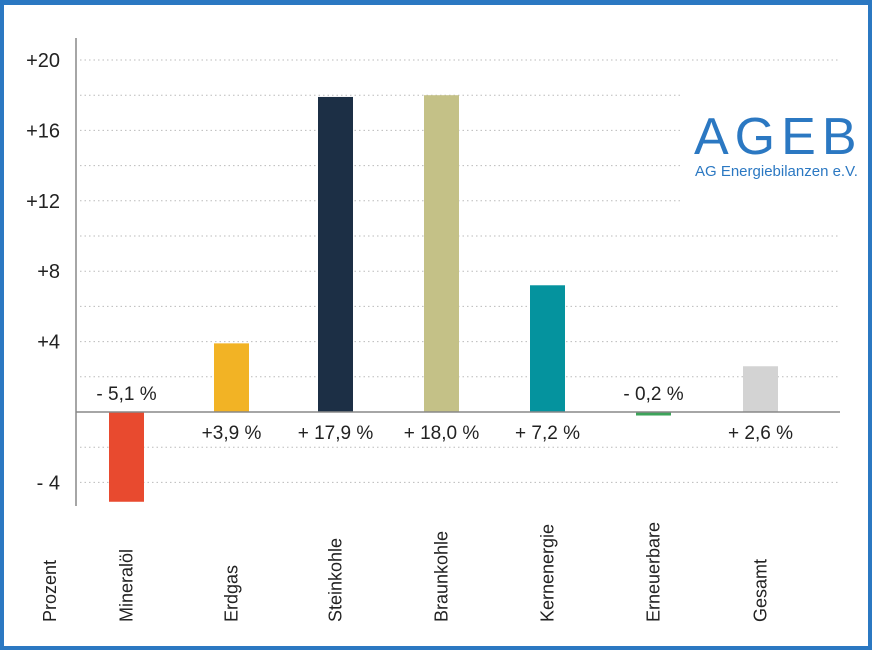 The height and width of the screenshot is (650, 872). Describe the element at coordinates (441, 253) in the screenshot. I see `bar-braunkohle` at that location.